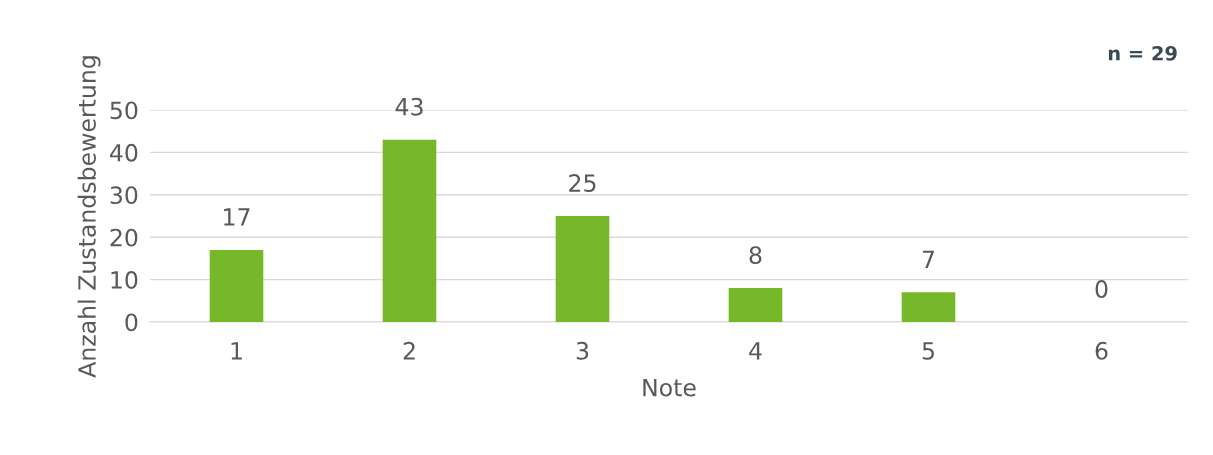 Image resolution: width=1213 pixels, height=455 pixels. I want to click on x-tick-label: 6, so click(1101, 350).